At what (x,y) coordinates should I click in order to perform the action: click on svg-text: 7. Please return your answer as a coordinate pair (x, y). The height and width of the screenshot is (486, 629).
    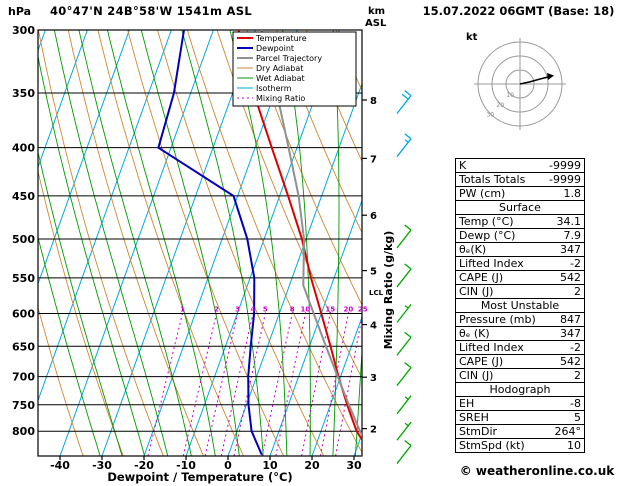
    Looking at the image, I should click on (373, 159).